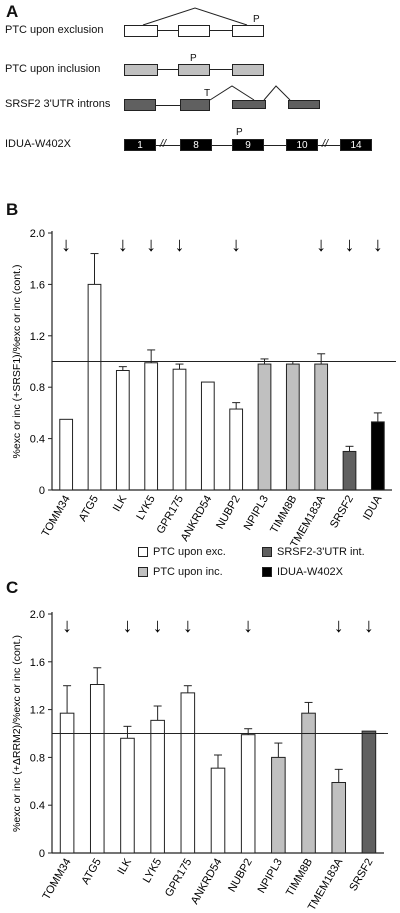  I want to click on legend-item-inc: PTC upon inc., so click(180, 572).